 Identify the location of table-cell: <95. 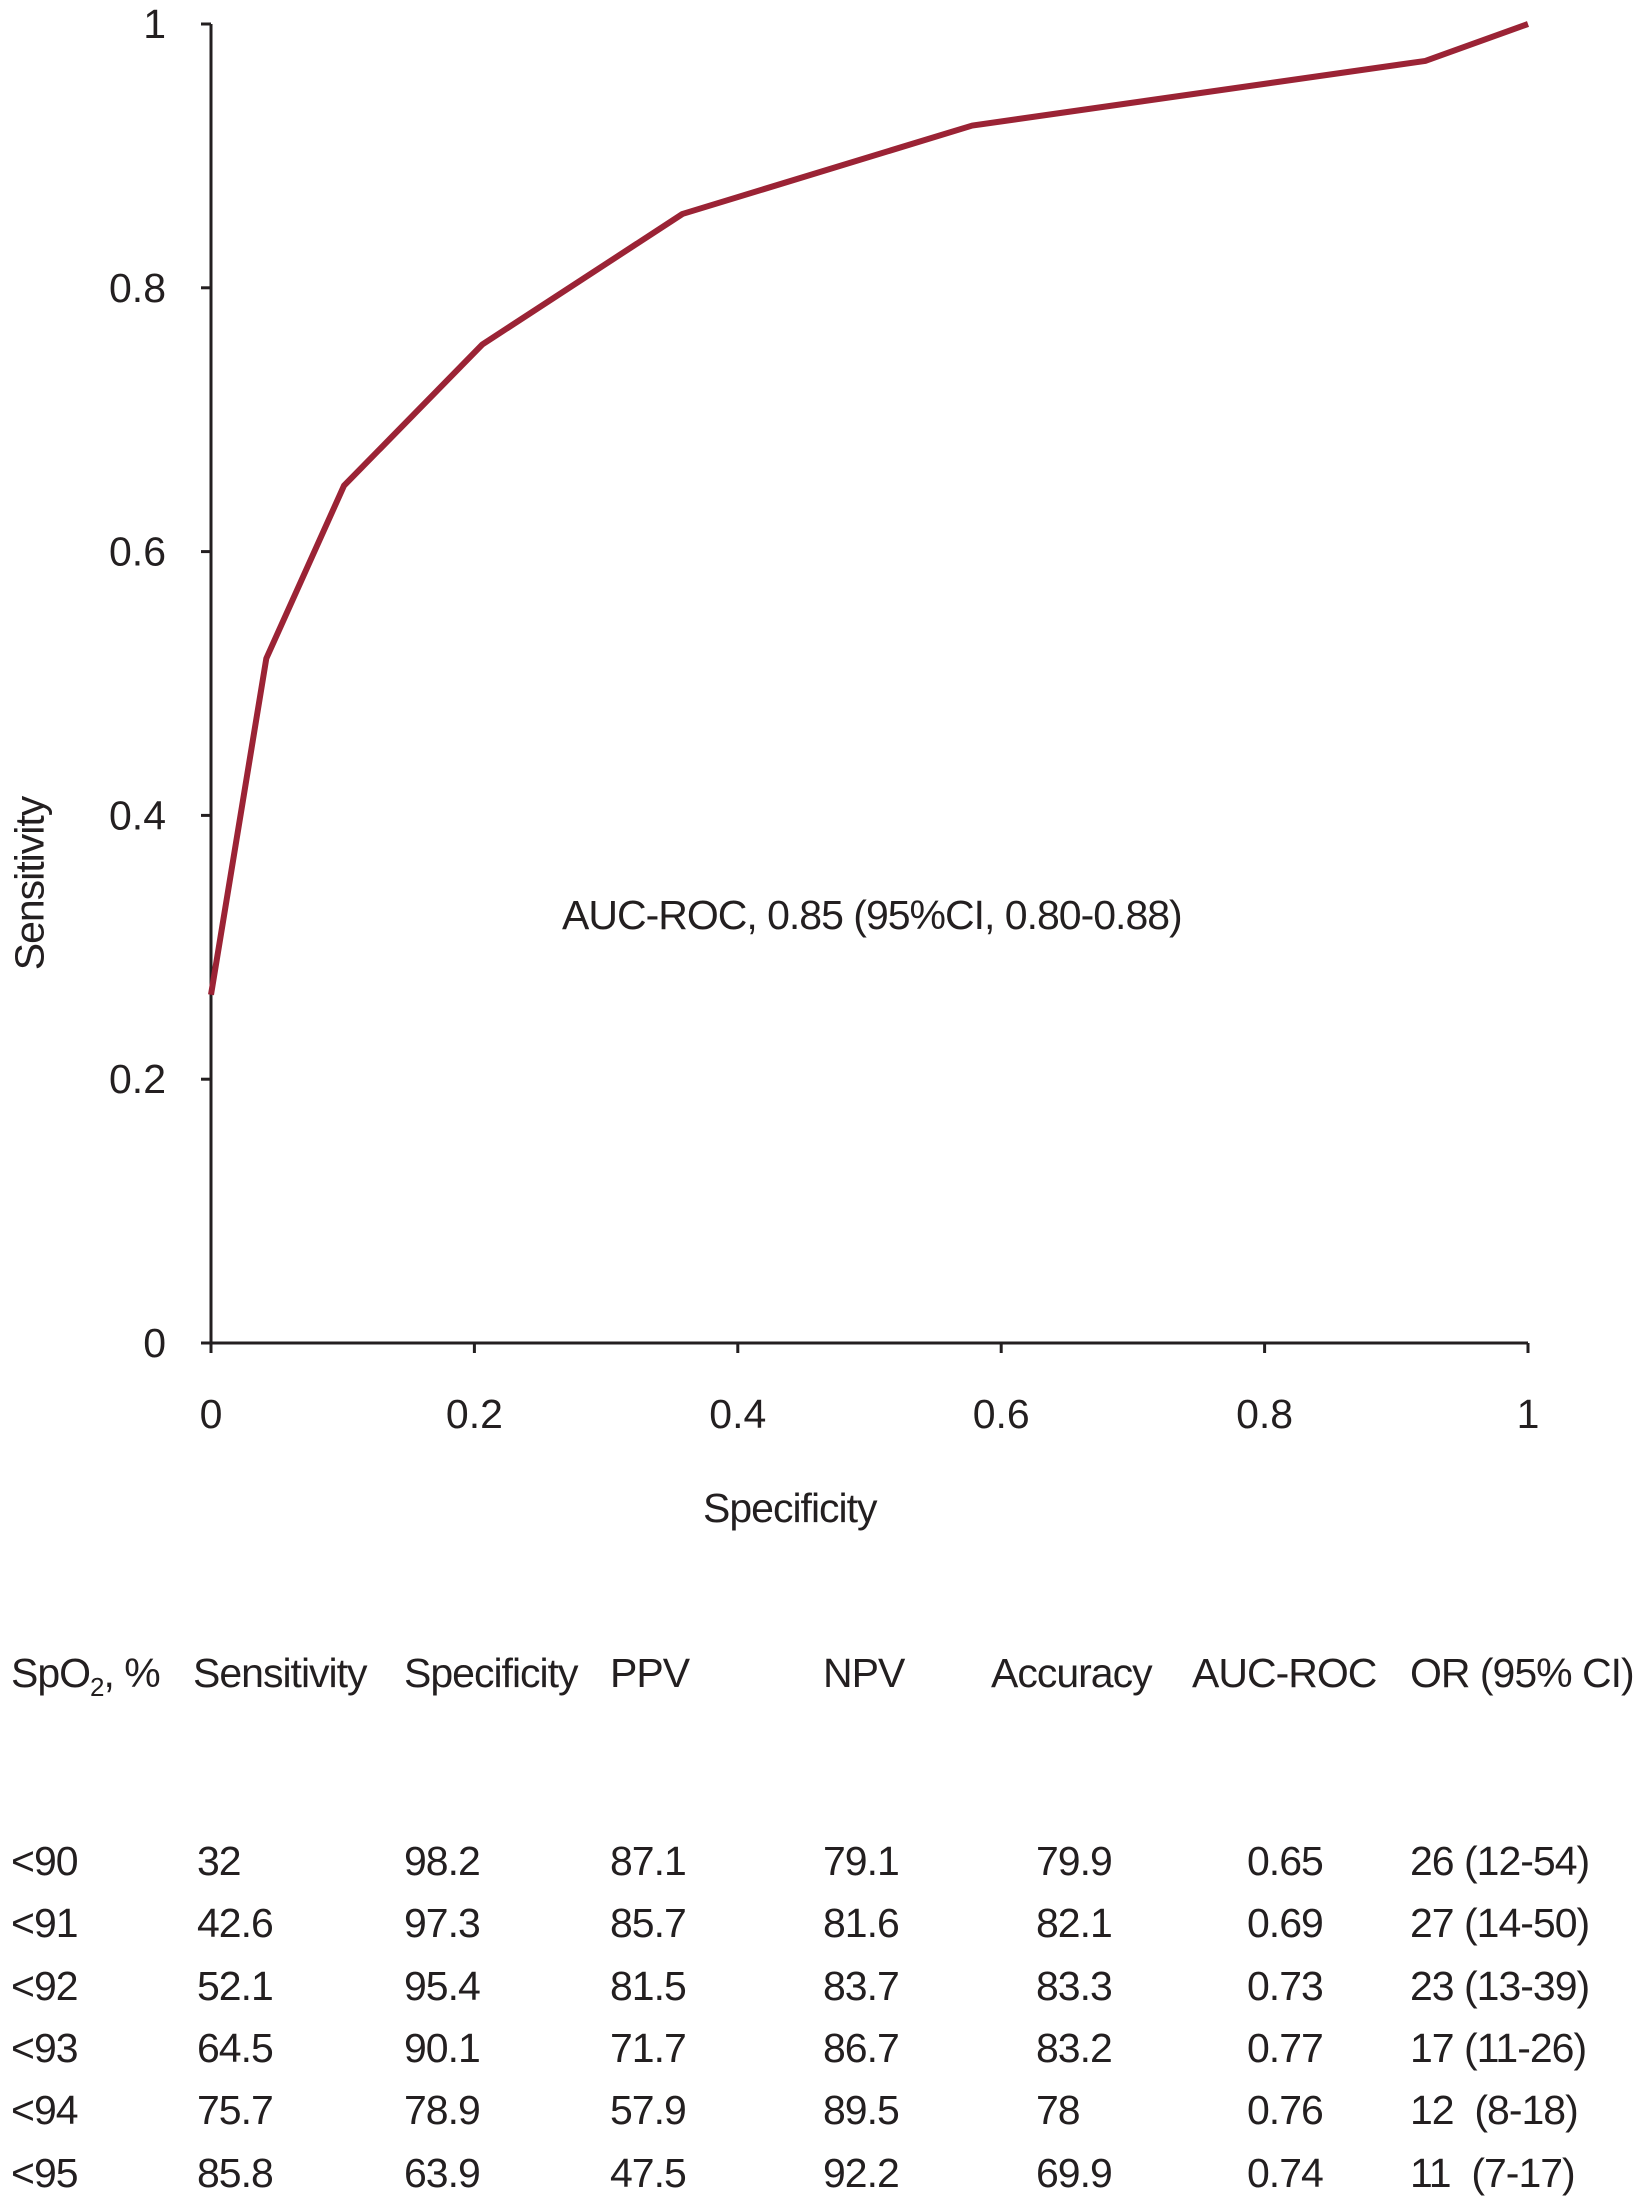
(45, 2172).